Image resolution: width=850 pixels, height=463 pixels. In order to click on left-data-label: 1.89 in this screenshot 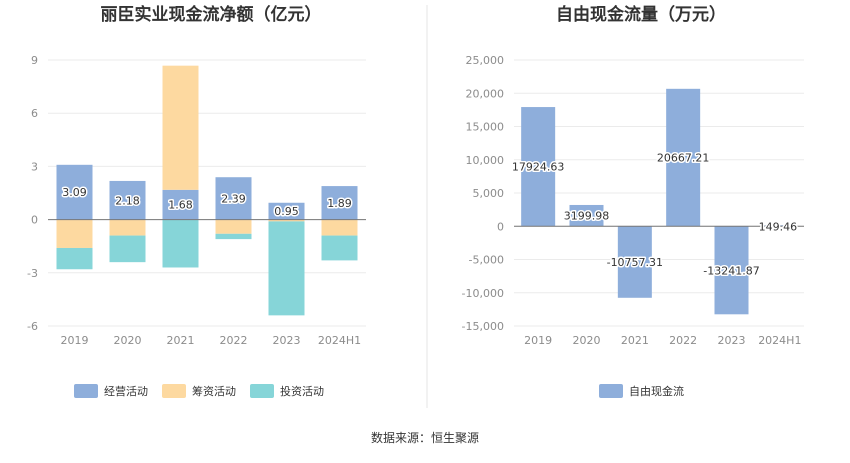, I will do `click(339, 203)`.